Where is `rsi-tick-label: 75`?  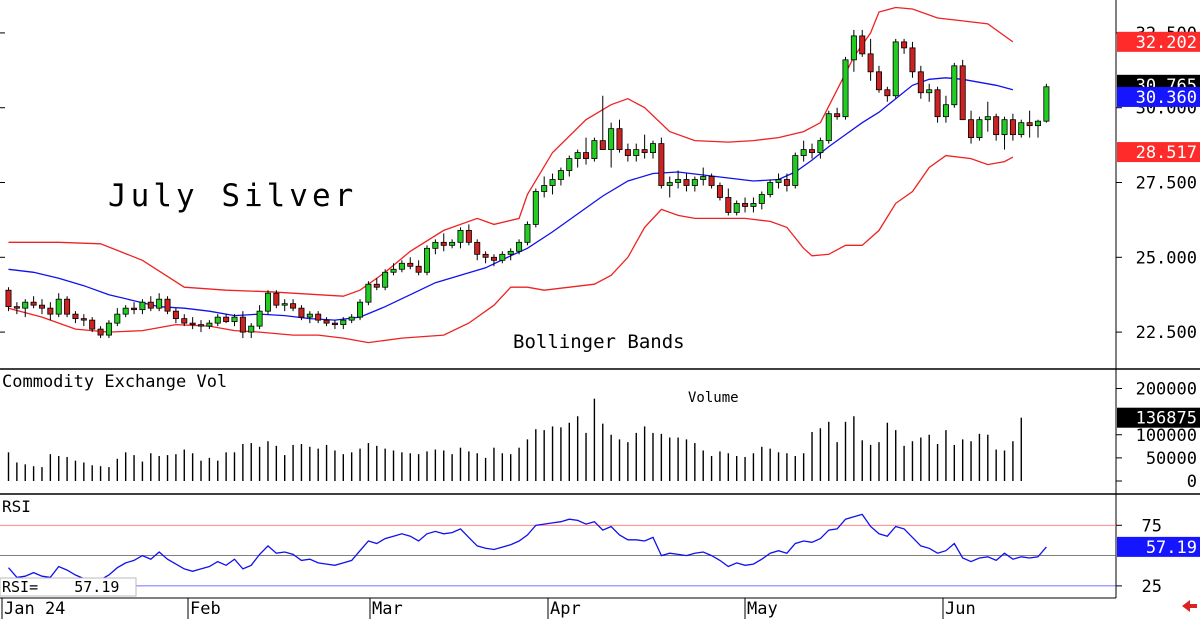 rsi-tick-label: 75 is located at coordinates (1152, 526).